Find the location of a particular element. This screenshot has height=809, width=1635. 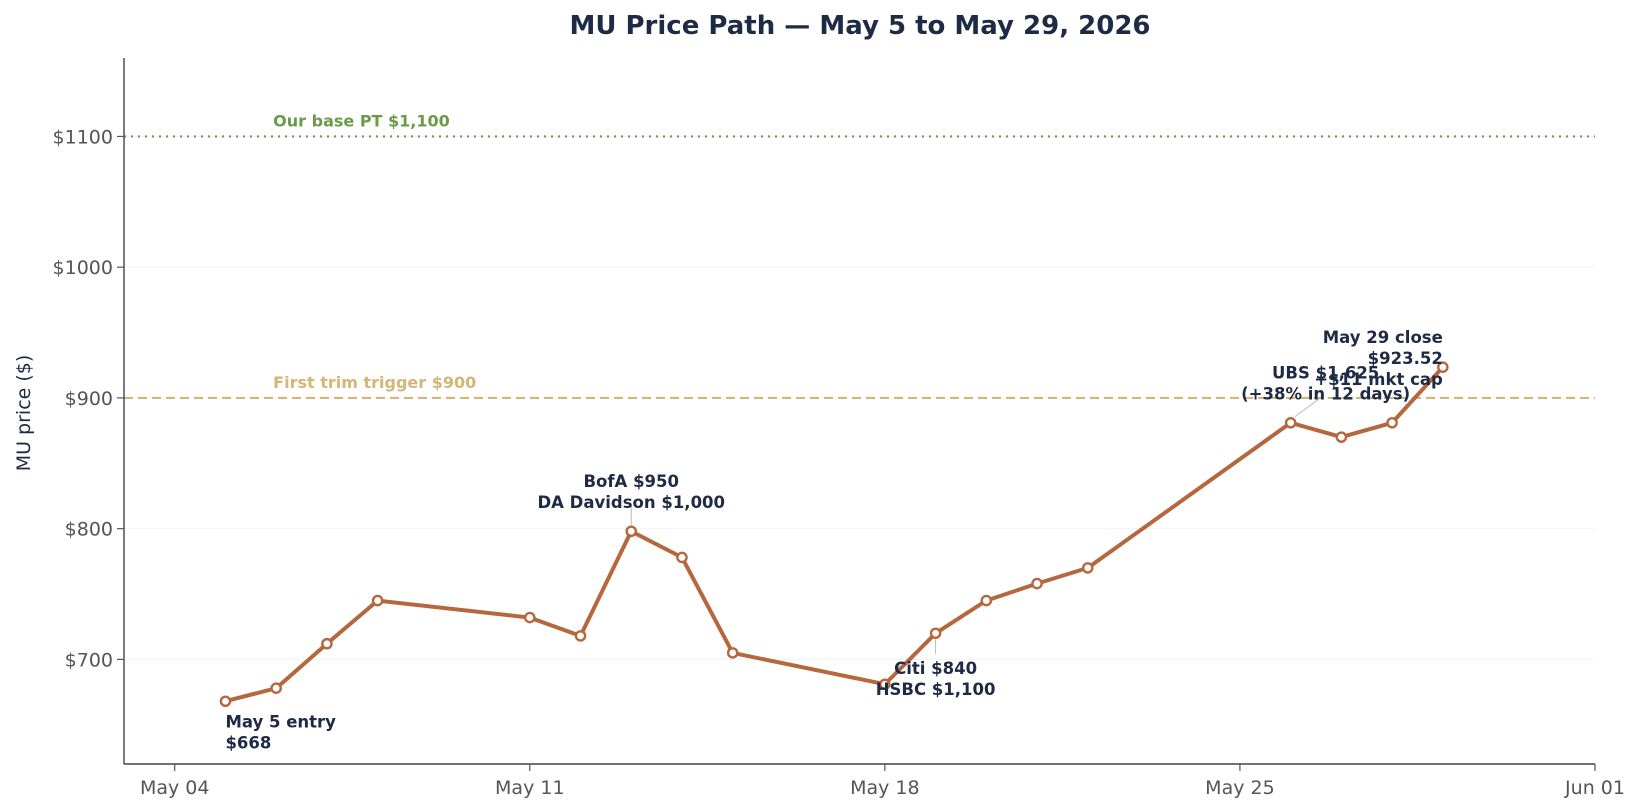

reference-line-label: First trim trigger $900 is located at coordinates (374, 382).